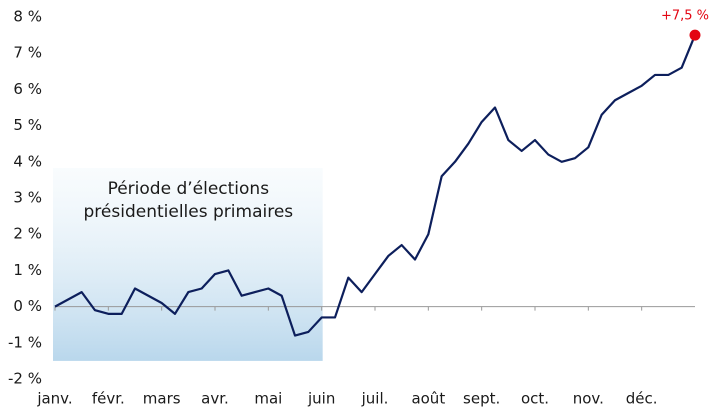 The height and width of the screenshot is (417, 718). Describe the element at coordinates (25, 342) in the screenshot. I see `y-tick-label: -1 %` at that location.